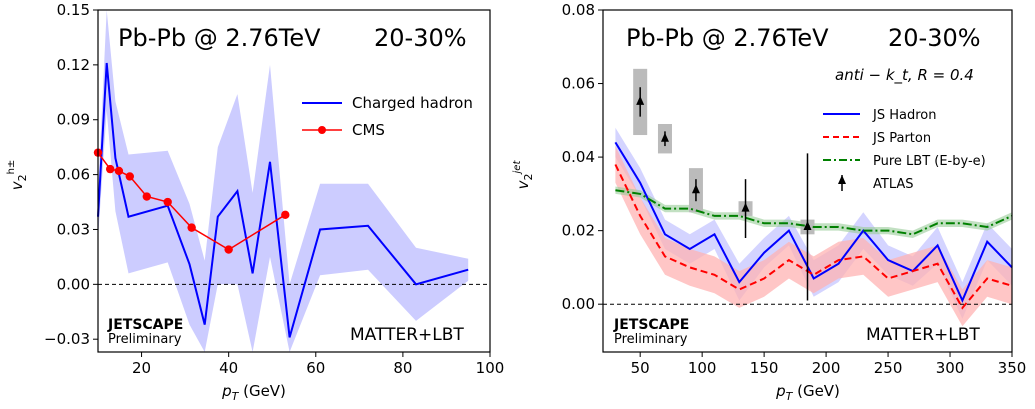 Image resolution: width=1035 pixels, height=409 pixels. I want to click on x-tick-label: 60, so click(315, 368).